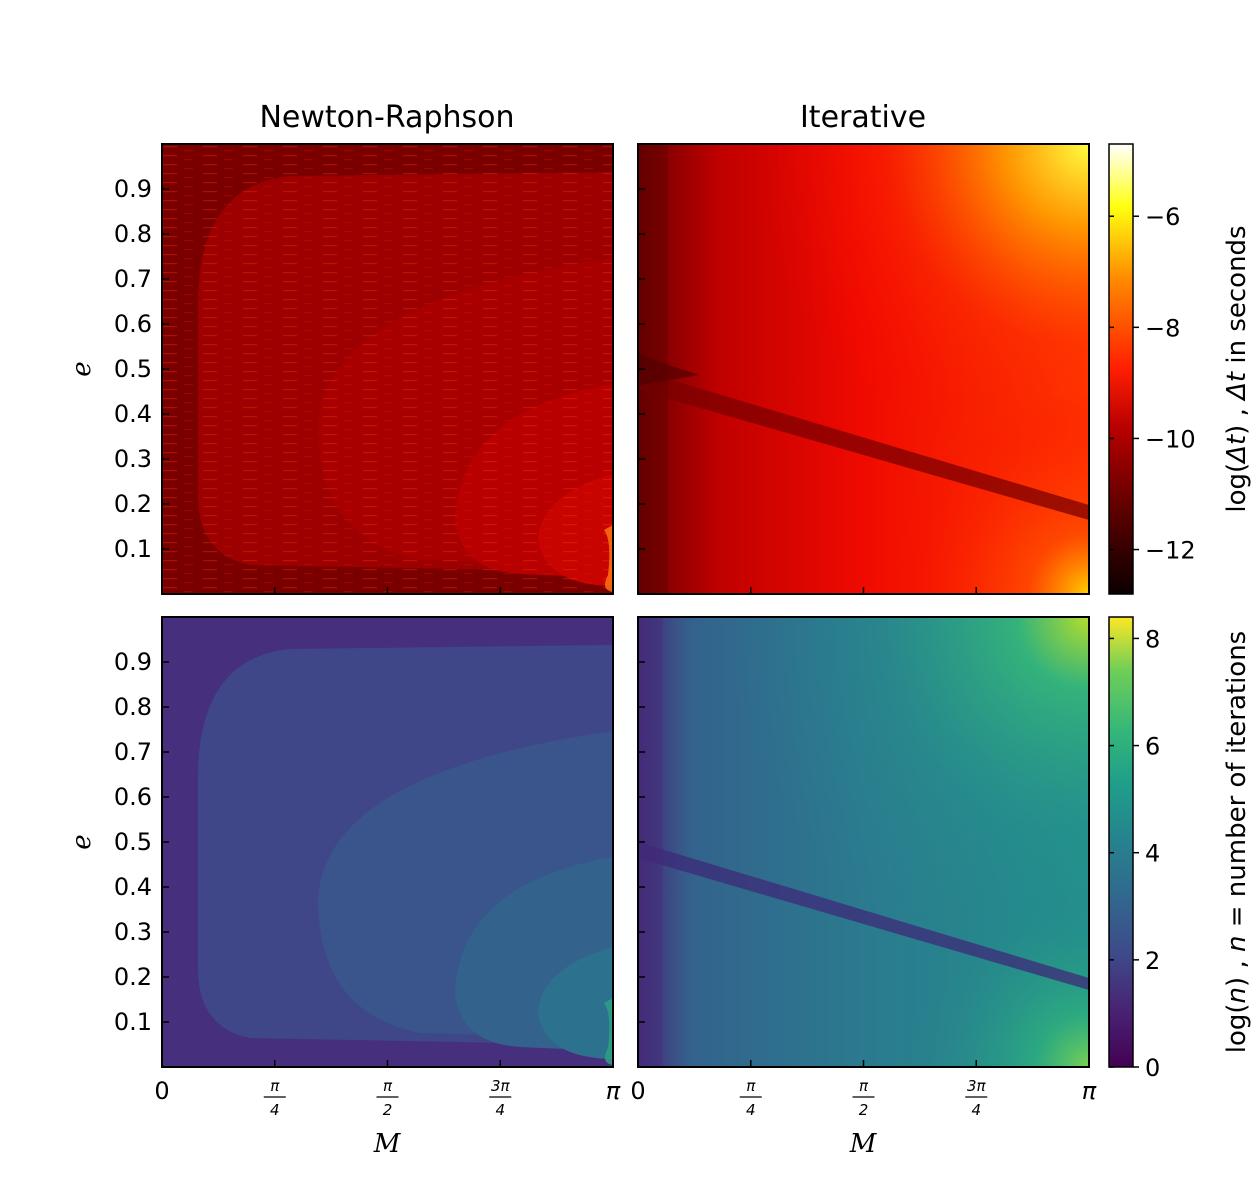  What do you see at coordinates (863, 369) in the screenshot?
I see `heatmap-iterative-time` at bounding box center [863, 369].